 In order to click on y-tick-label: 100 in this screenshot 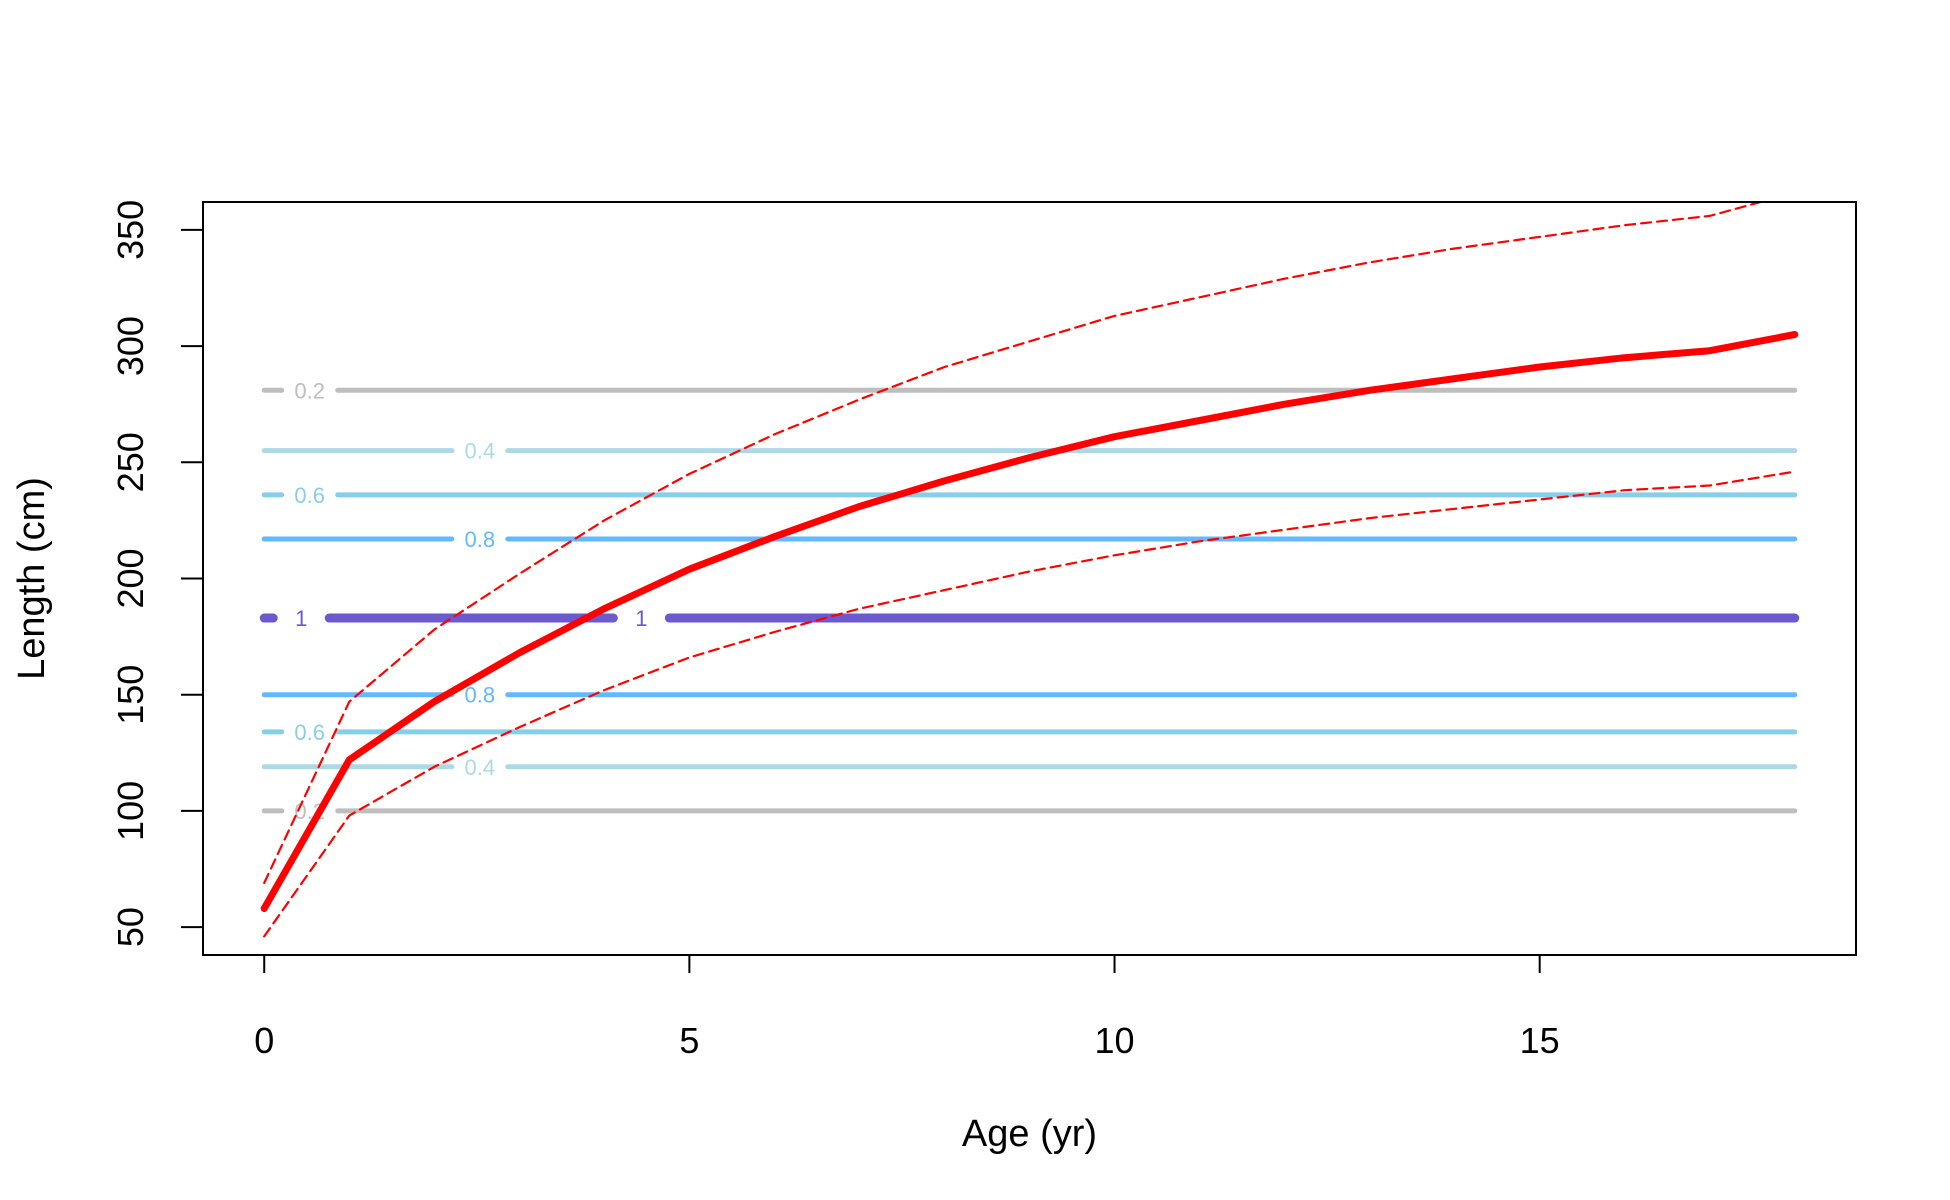, I will do `click(130, 811)`.